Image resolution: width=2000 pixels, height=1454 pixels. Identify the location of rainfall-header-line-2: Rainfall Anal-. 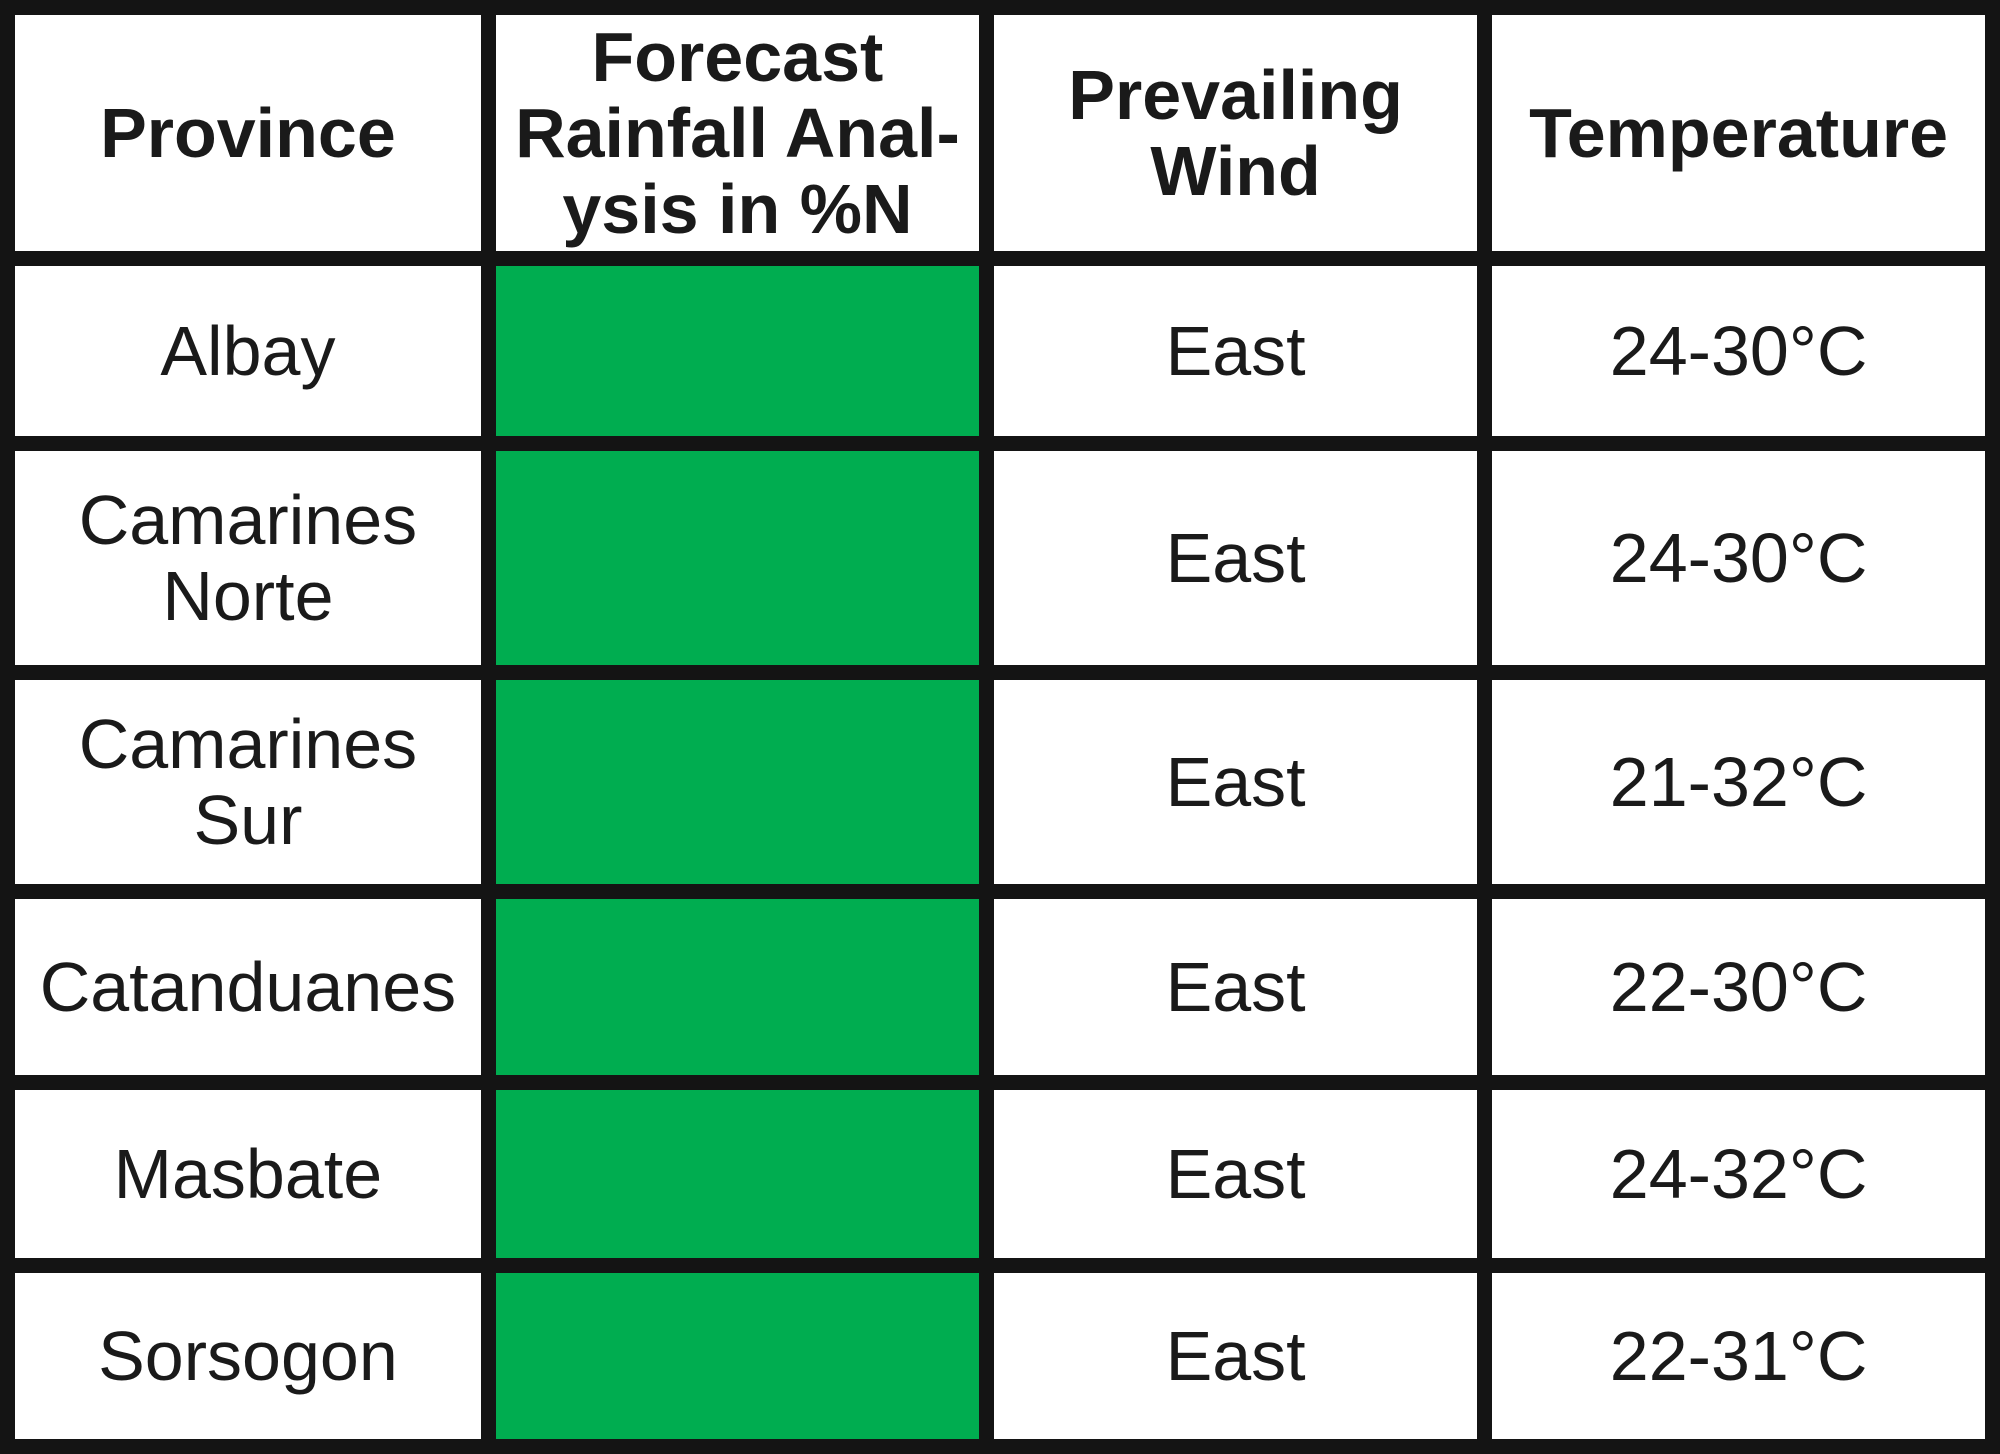
(737, 133).